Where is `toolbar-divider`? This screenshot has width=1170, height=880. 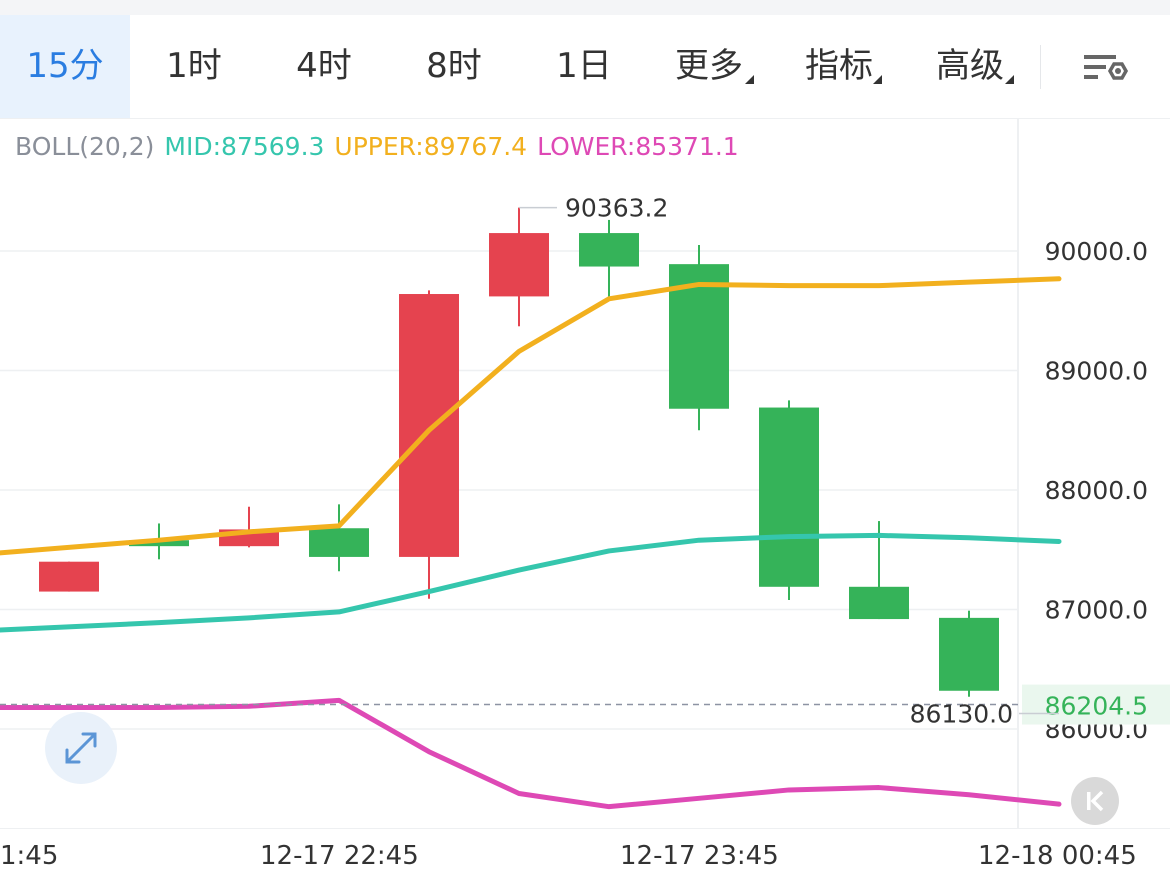
toolbar-divider is located at coordinates (1040, 67).